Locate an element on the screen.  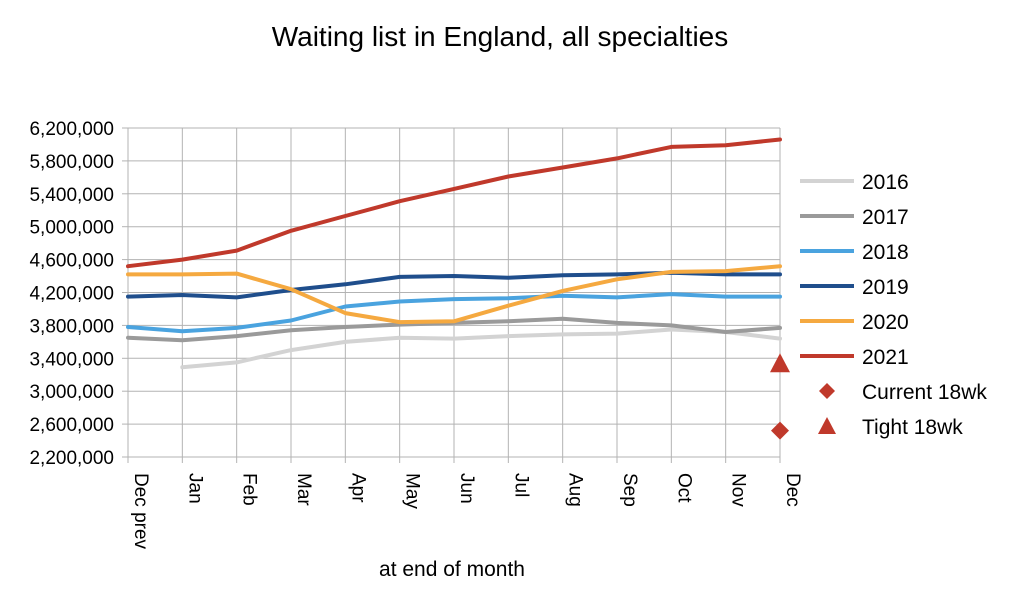
legend-label: 2020 is located at coordinates (885, 322).